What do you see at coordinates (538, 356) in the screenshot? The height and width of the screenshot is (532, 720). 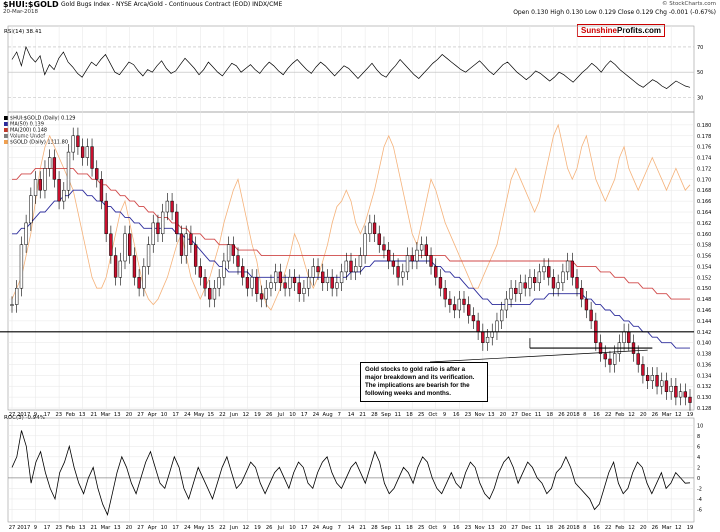 I see `annotation-pointer` at bounding box center [538, 356].